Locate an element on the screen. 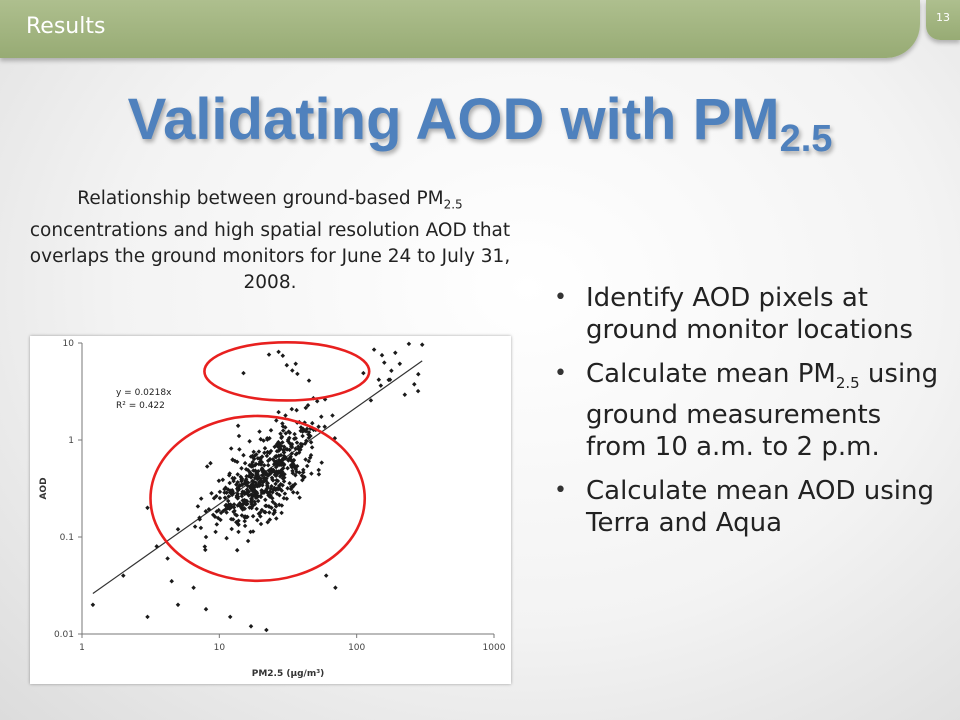  x-axis-label: PM2.5 (μg/m³) is located at coordinates (288, 674).